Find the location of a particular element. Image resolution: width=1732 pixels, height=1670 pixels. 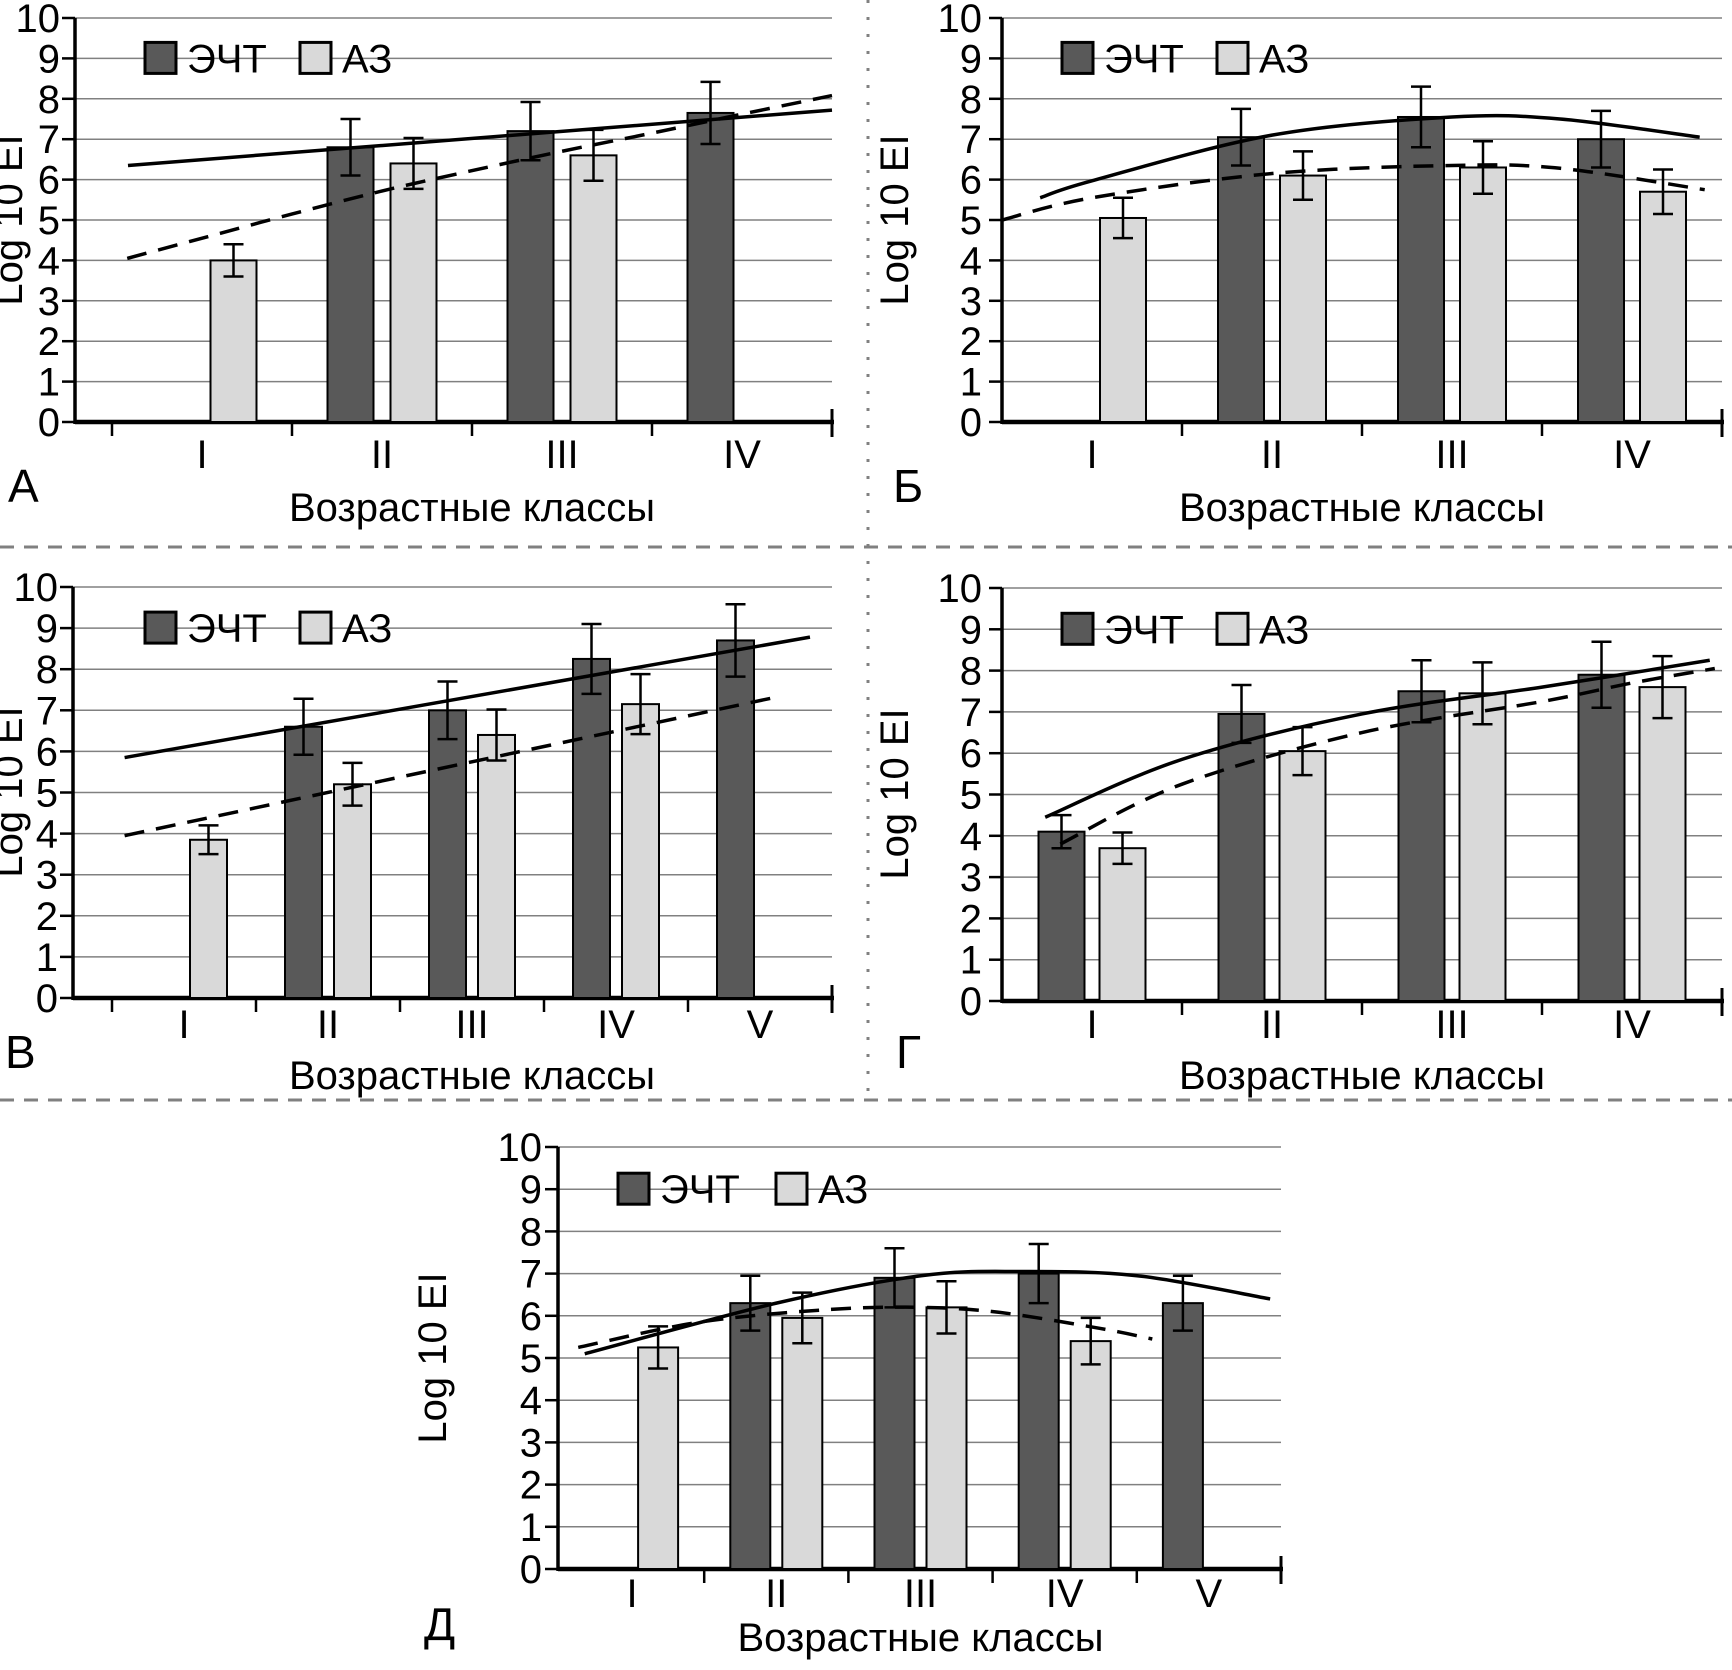

x-axis-title: Возрастные классы is located at coordinates (472, 1076).